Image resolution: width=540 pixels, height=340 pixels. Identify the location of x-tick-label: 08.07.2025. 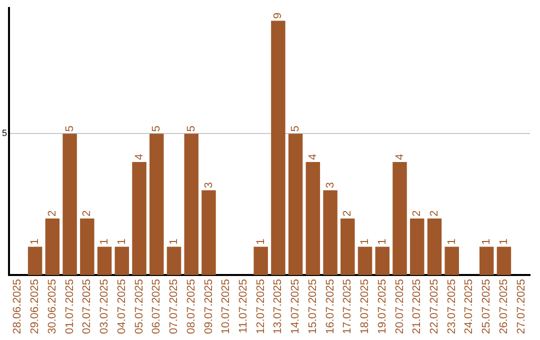
(191, 306).